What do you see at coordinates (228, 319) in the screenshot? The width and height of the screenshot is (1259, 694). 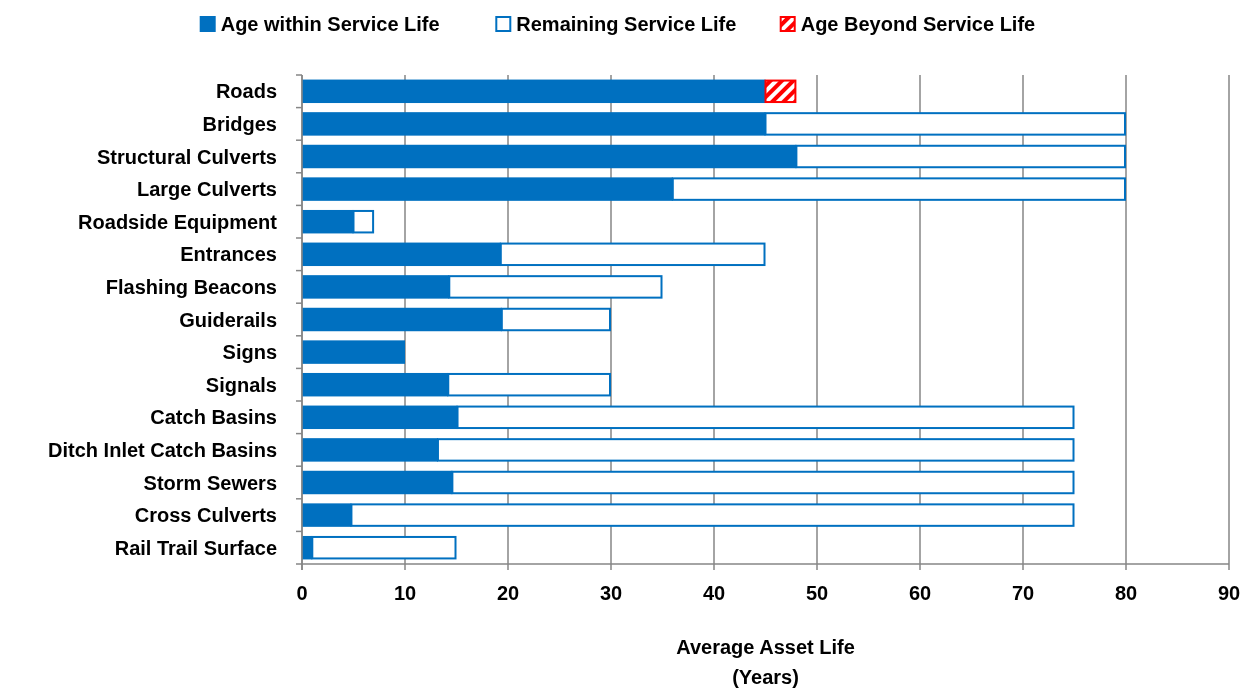 I see `y-tick-label: Guiderails` at bounding box center [228, 319].